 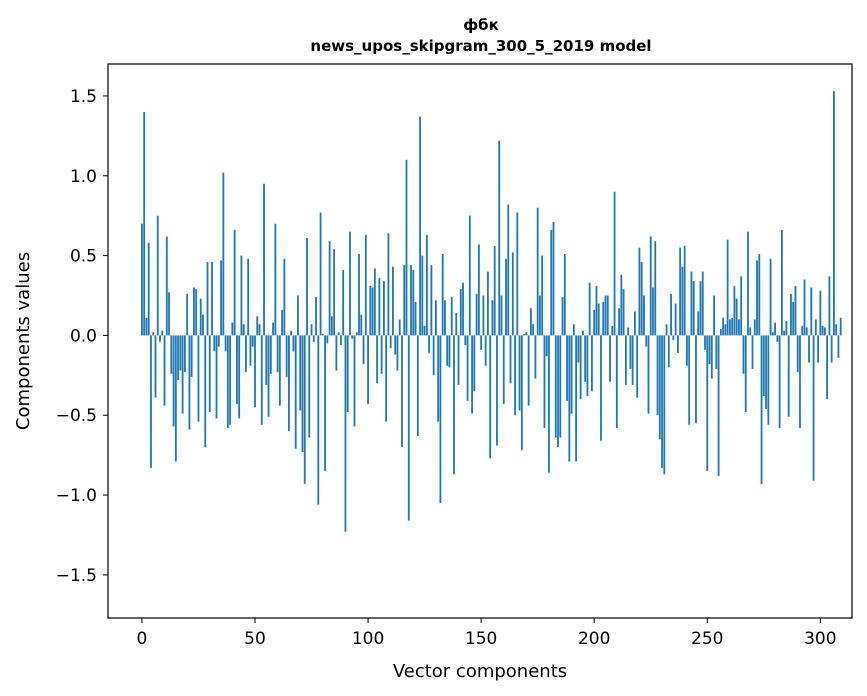 I want to click on y-tick-label: 1.5, so click(x=83, y=97).